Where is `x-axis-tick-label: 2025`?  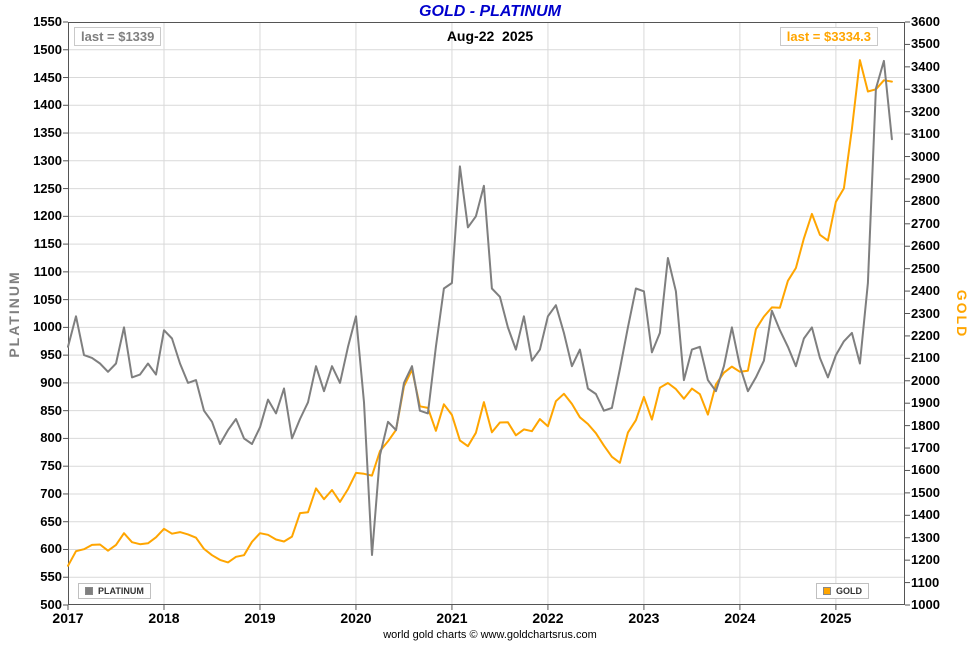 x-axis-tick-label: 2025 is located at coordinates (836, 618).